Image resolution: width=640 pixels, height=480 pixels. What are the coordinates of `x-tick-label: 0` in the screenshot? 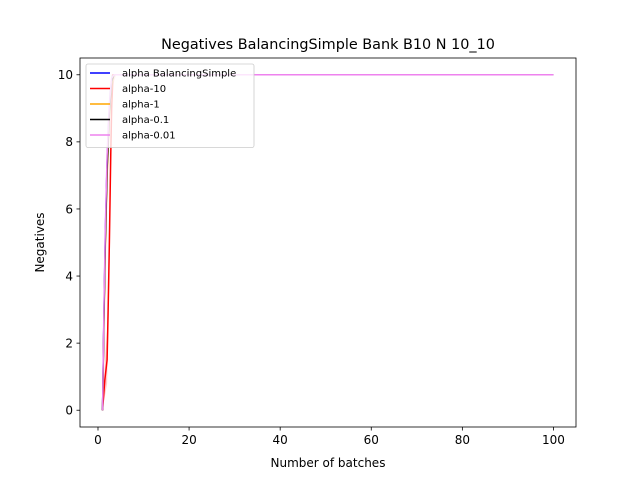 It's located at (98, 440).